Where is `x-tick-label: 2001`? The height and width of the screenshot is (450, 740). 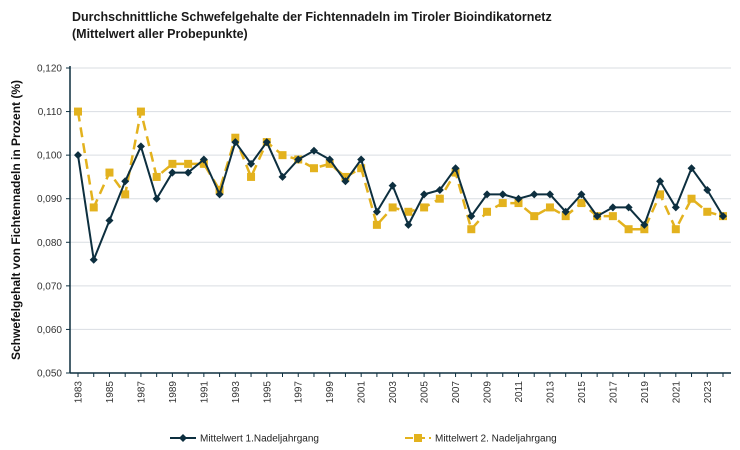 x-tick-label: 2001 is located at coordinates (362, 392).